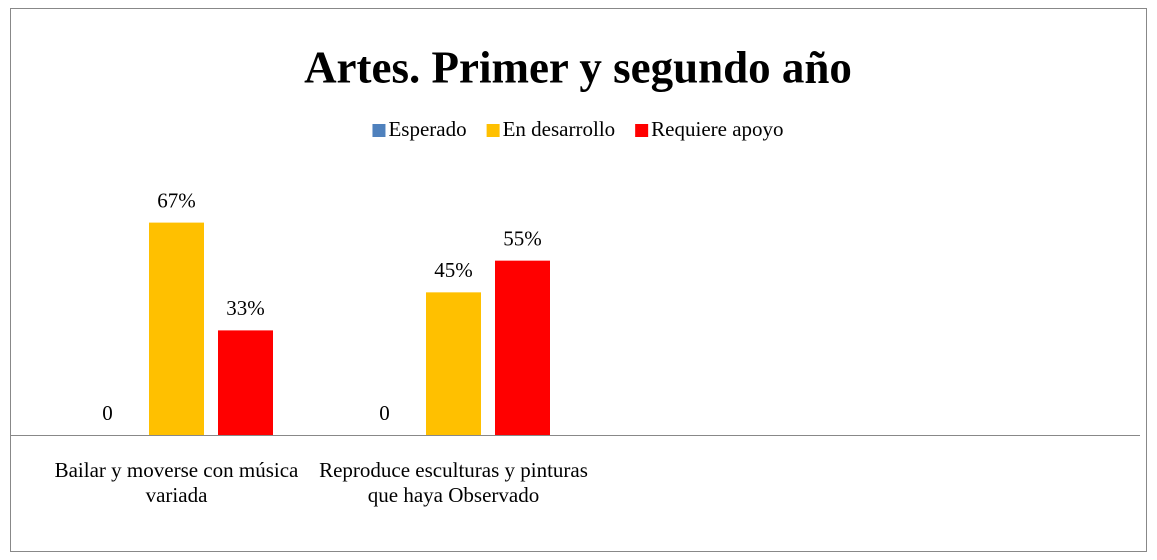 The height and width of the screenshot is (560, 1157). I want to click on data-label: 33%, so click(245, 308).